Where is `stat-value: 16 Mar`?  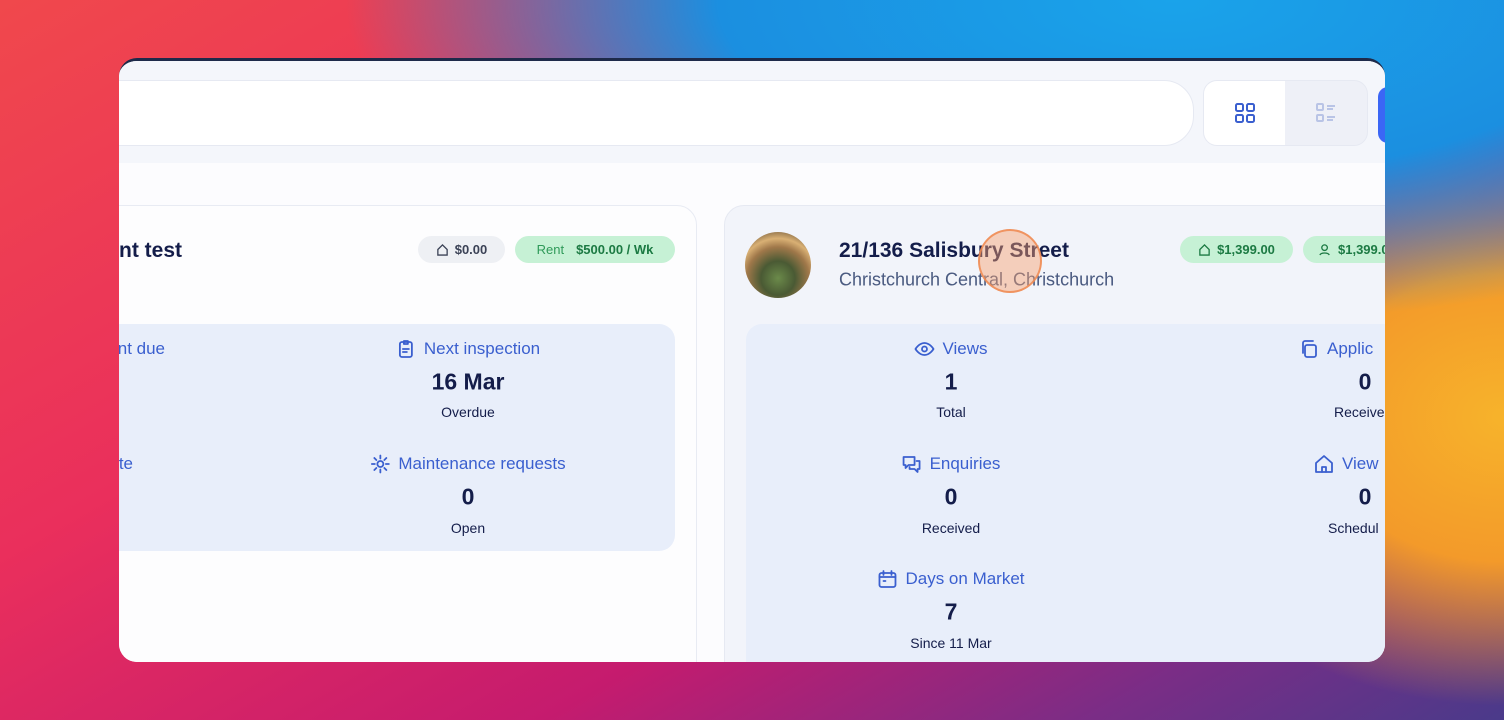 stat-value: 16 Mar is located at coordinates (468, 381).